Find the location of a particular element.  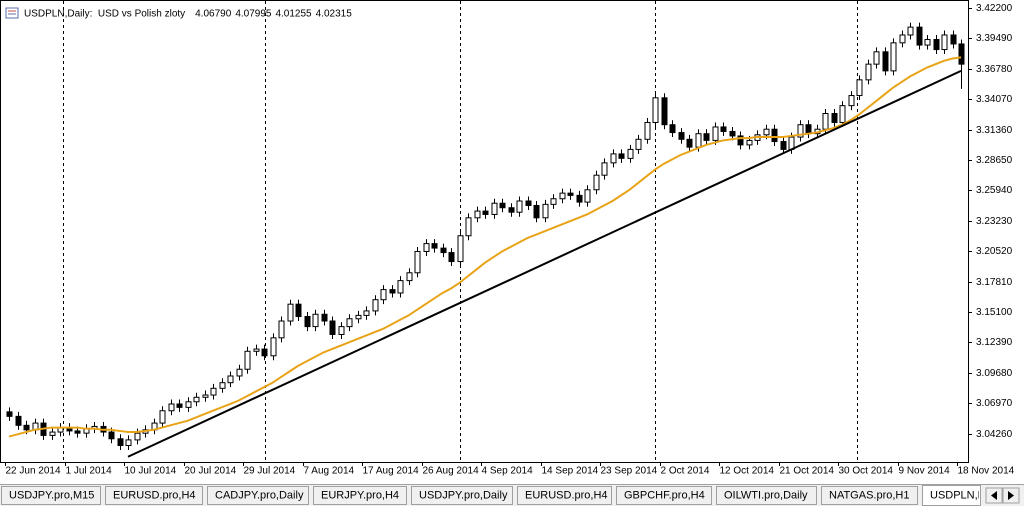

tab: GBPCHF.pro,H4 is located at coordinates (664, 495).